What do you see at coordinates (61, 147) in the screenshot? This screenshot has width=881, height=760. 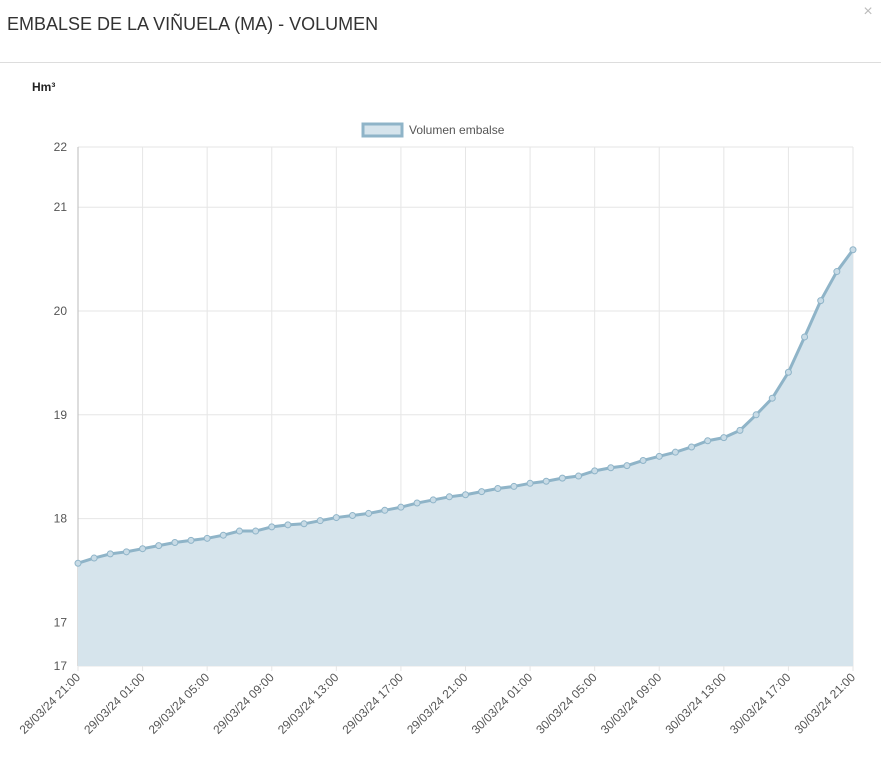 I see `y-tick-label: 22` at bounding box center [61, 147].